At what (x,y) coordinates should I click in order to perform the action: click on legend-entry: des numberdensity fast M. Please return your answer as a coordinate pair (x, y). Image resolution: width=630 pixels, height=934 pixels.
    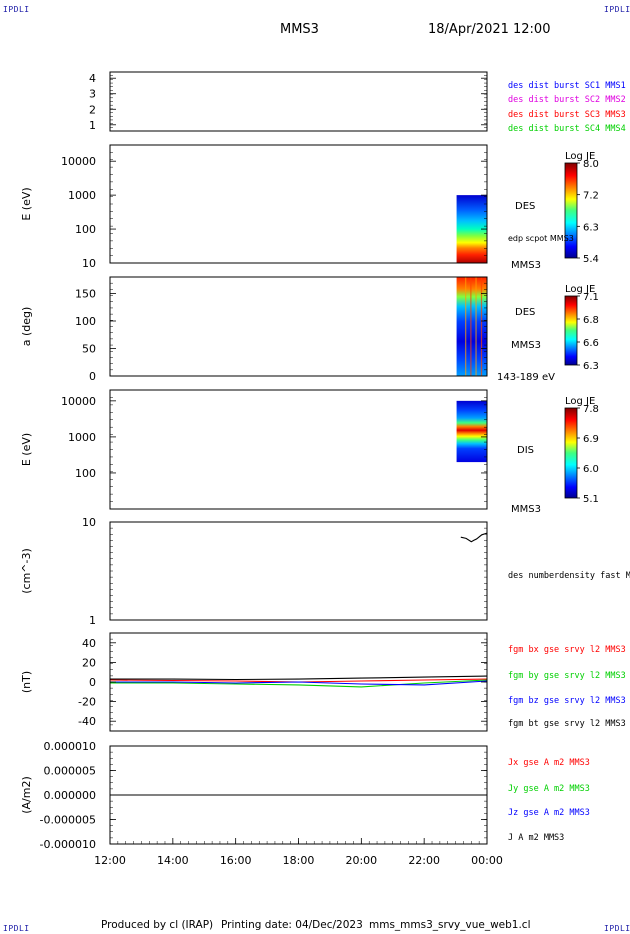
    Looking at the image, I should click on (569, 576).